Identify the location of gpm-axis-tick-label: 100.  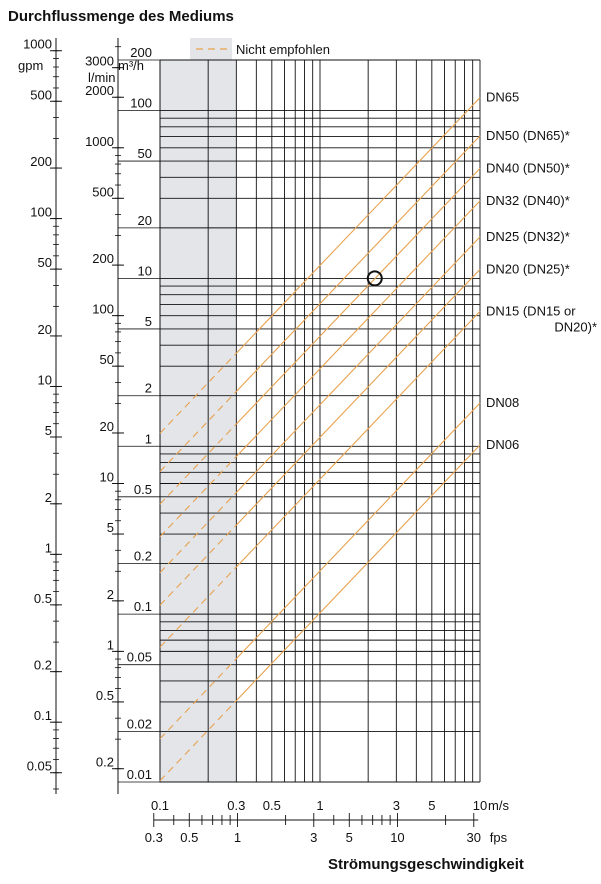
(41, 212).